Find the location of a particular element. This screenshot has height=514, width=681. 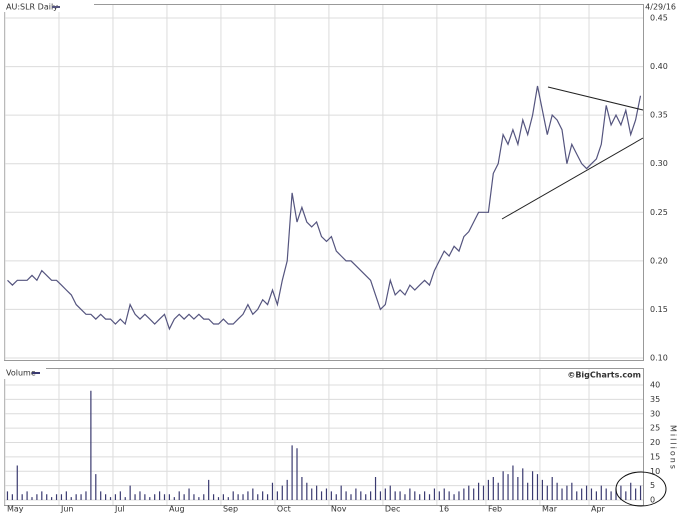

source-label: ©BigCharts.com is located at coordinates (604, 375).